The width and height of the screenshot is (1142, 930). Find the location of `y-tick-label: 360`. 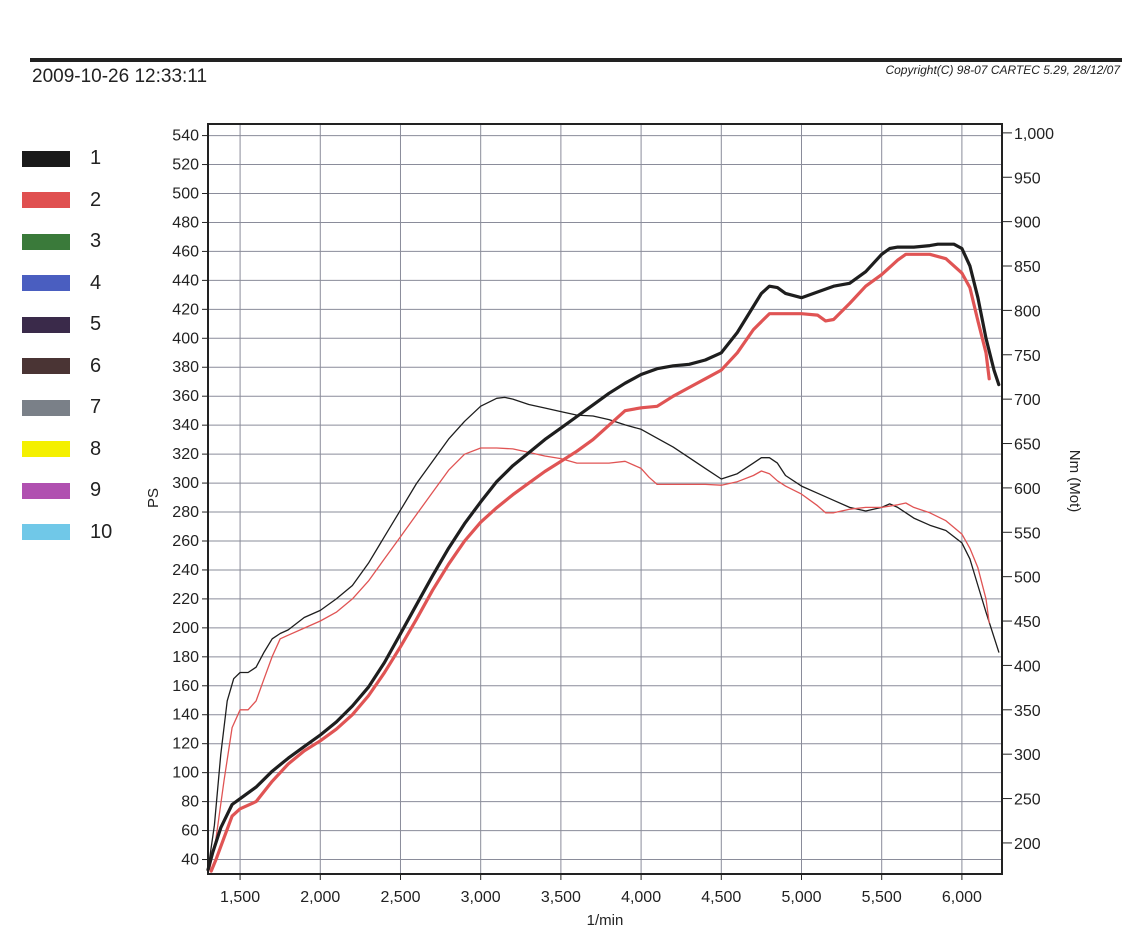

y-tick-label: 360 is located at coordinates (185, 396).